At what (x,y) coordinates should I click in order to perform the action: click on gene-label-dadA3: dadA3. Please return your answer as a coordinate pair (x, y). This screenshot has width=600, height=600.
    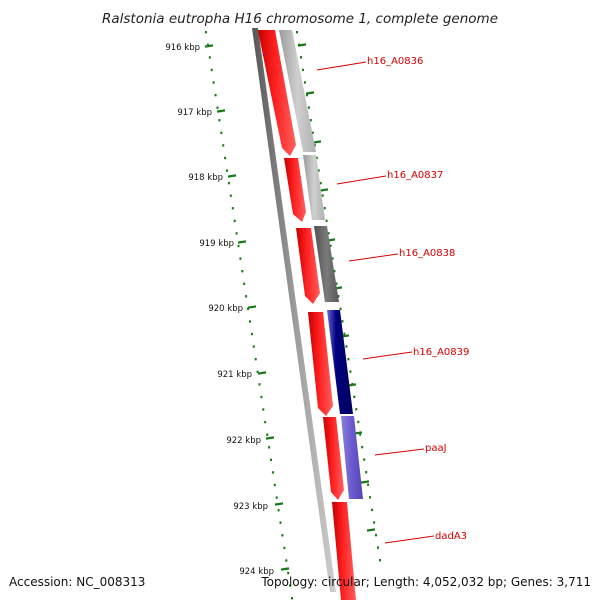
    Looking at the image, I should click on (451, 536).